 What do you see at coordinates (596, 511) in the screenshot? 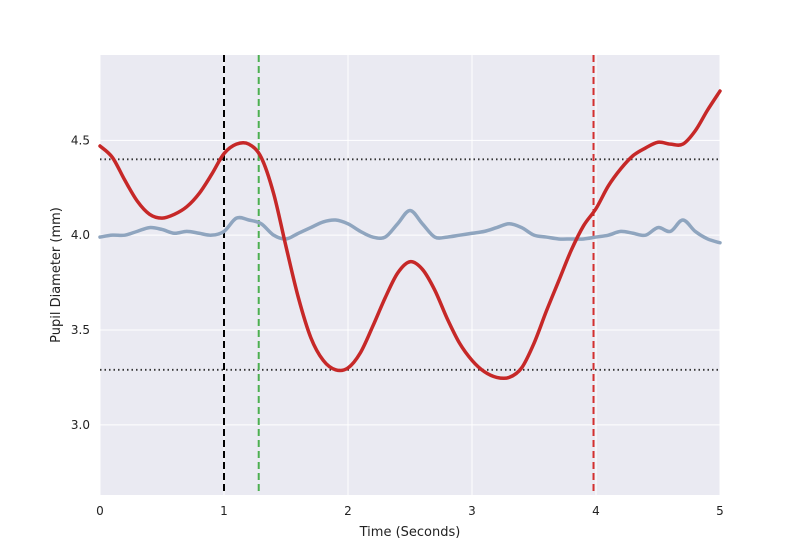
I see `x-tick-label: 4` at bounding box center [596, 511].